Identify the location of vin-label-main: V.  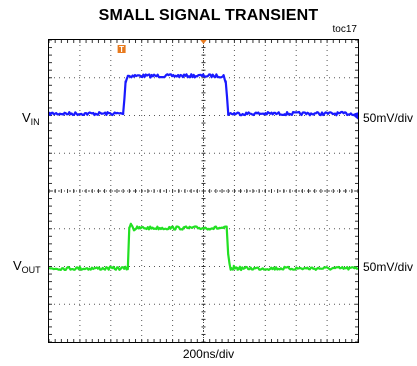
(26, 117).